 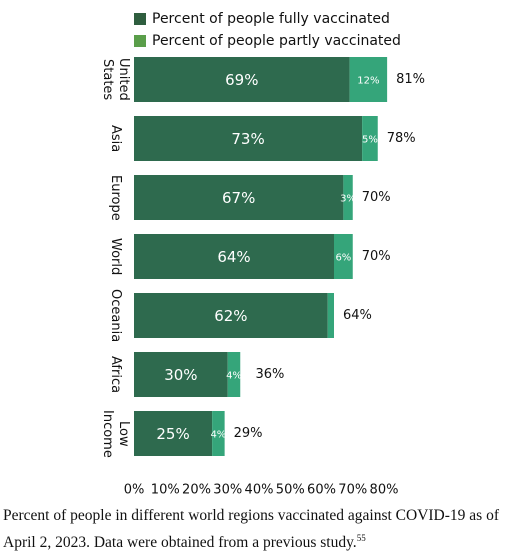 I want to click on x-tick-label: 70%, so click(x=352, y=490).